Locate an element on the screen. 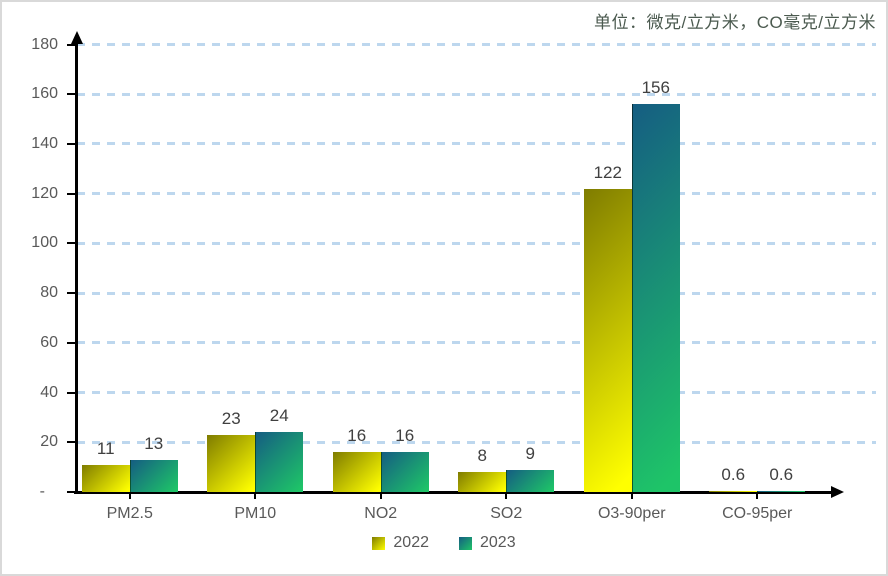 This screenshot has width=888, height=576. category-label-PM2.5: PM2.5 is located at coordinates (129, 513).